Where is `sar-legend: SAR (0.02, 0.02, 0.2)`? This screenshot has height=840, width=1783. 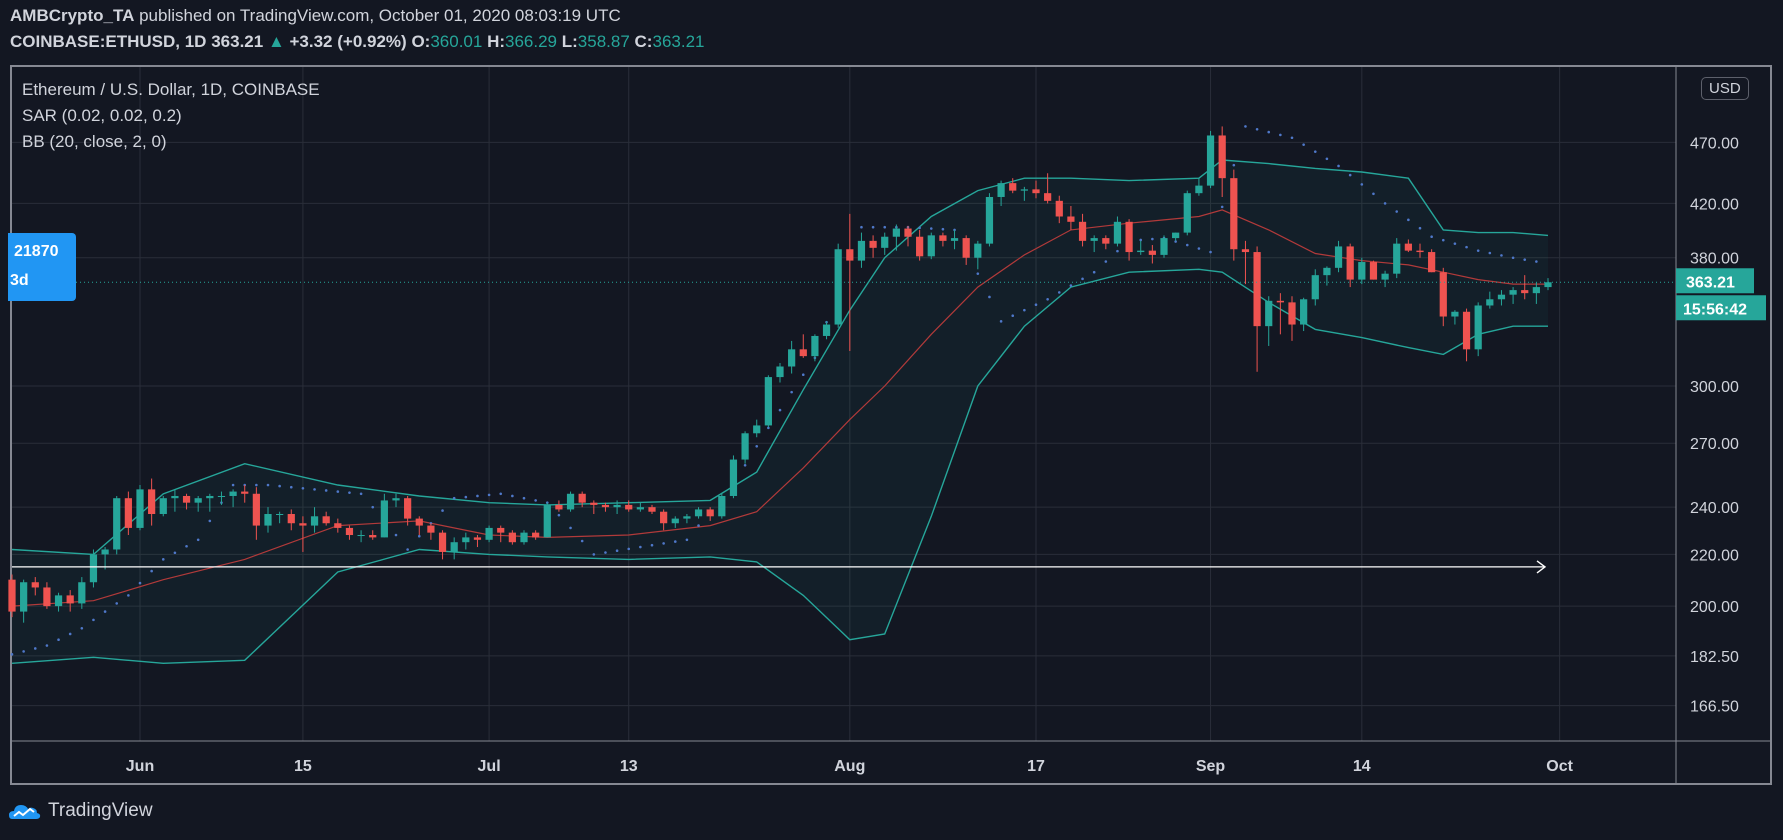 sar-legend: SAR (0.02, 0.02, 0.2) is located at coordinates (102, 115).